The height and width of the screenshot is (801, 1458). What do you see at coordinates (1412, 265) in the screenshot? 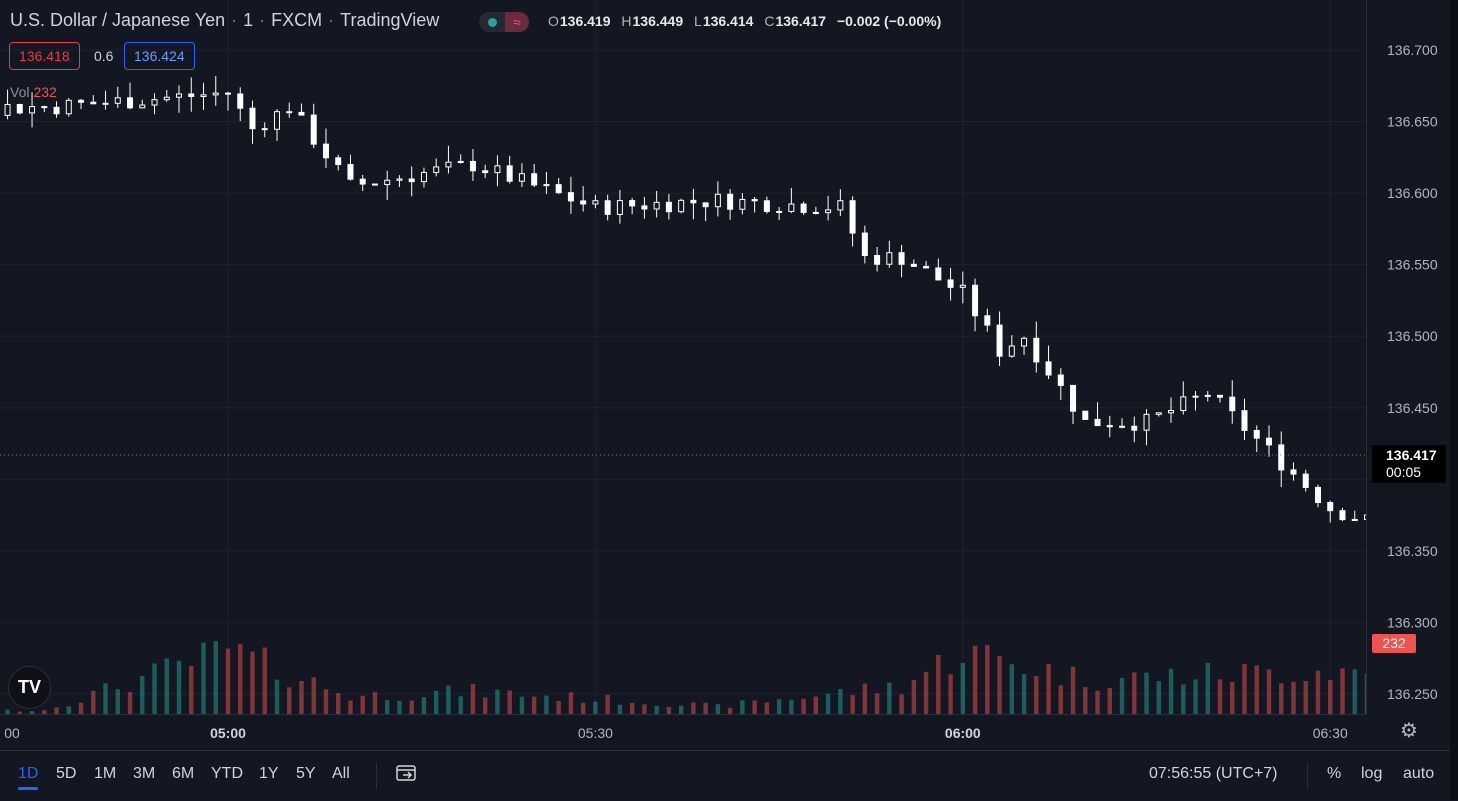
I see `price-axis-tick: 136.550` at bounding box center [1412, 265].